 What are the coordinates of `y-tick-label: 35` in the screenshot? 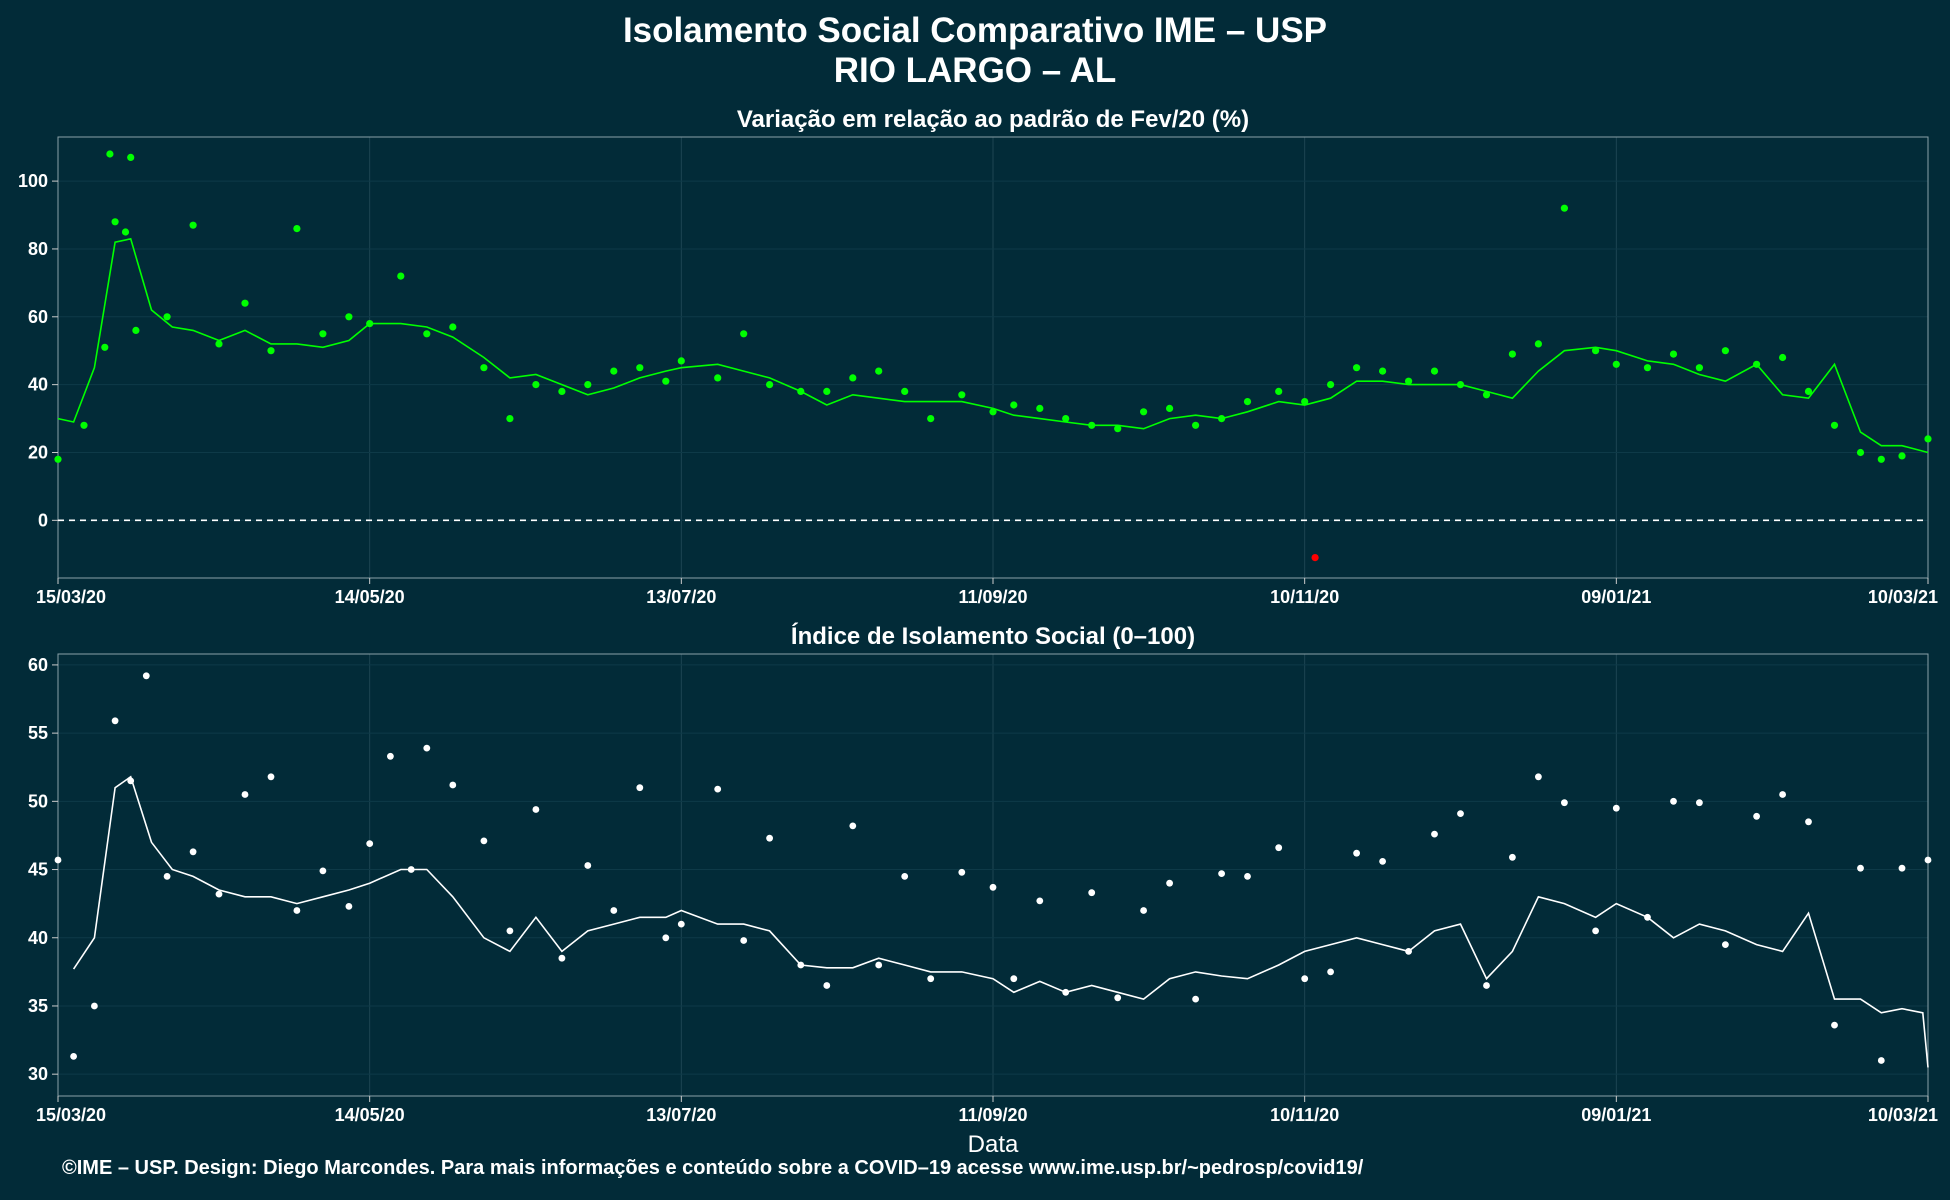 It's located at (38, 1006).